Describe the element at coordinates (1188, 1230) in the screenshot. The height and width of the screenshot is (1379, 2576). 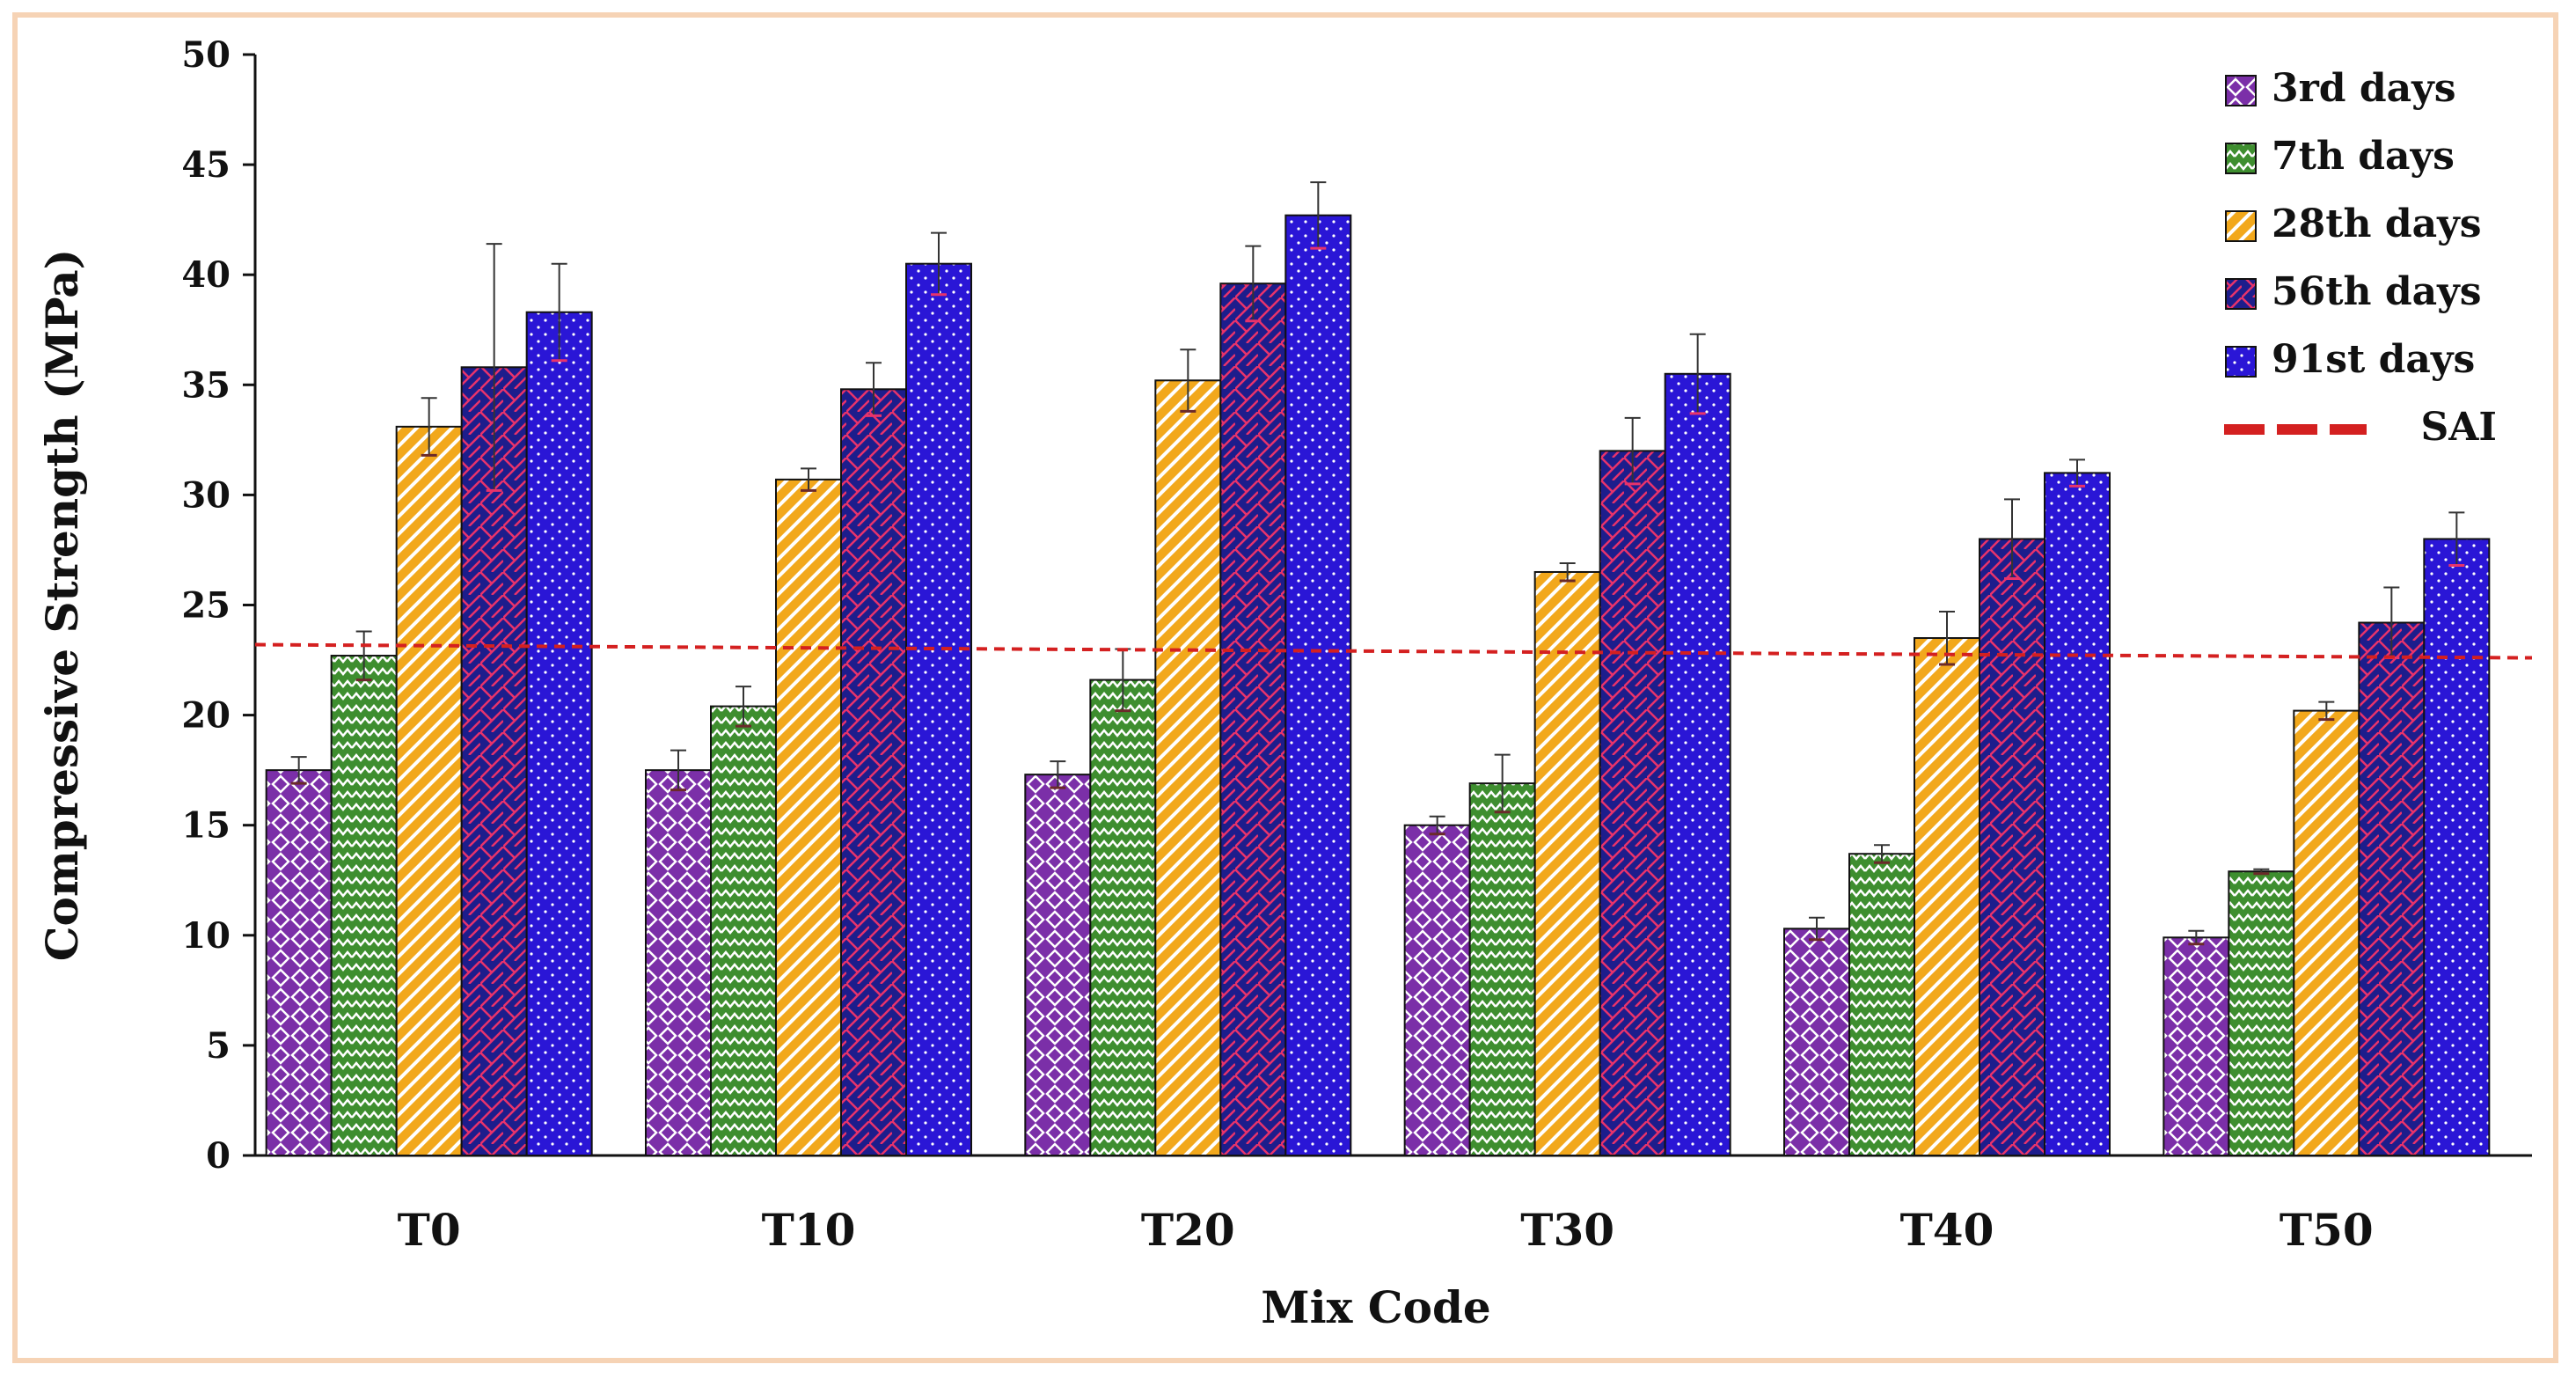
I see `x-category-label: T20` at that location.